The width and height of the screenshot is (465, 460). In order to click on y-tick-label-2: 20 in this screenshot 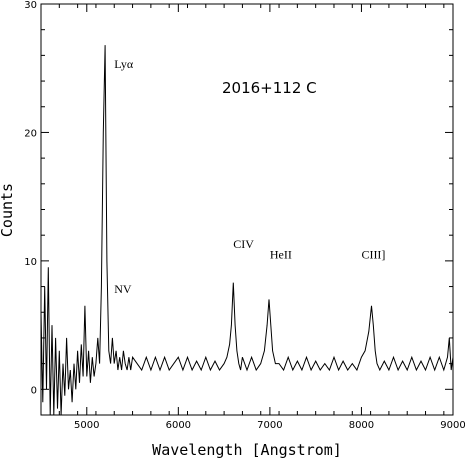, I will do `click(30, 133)`.